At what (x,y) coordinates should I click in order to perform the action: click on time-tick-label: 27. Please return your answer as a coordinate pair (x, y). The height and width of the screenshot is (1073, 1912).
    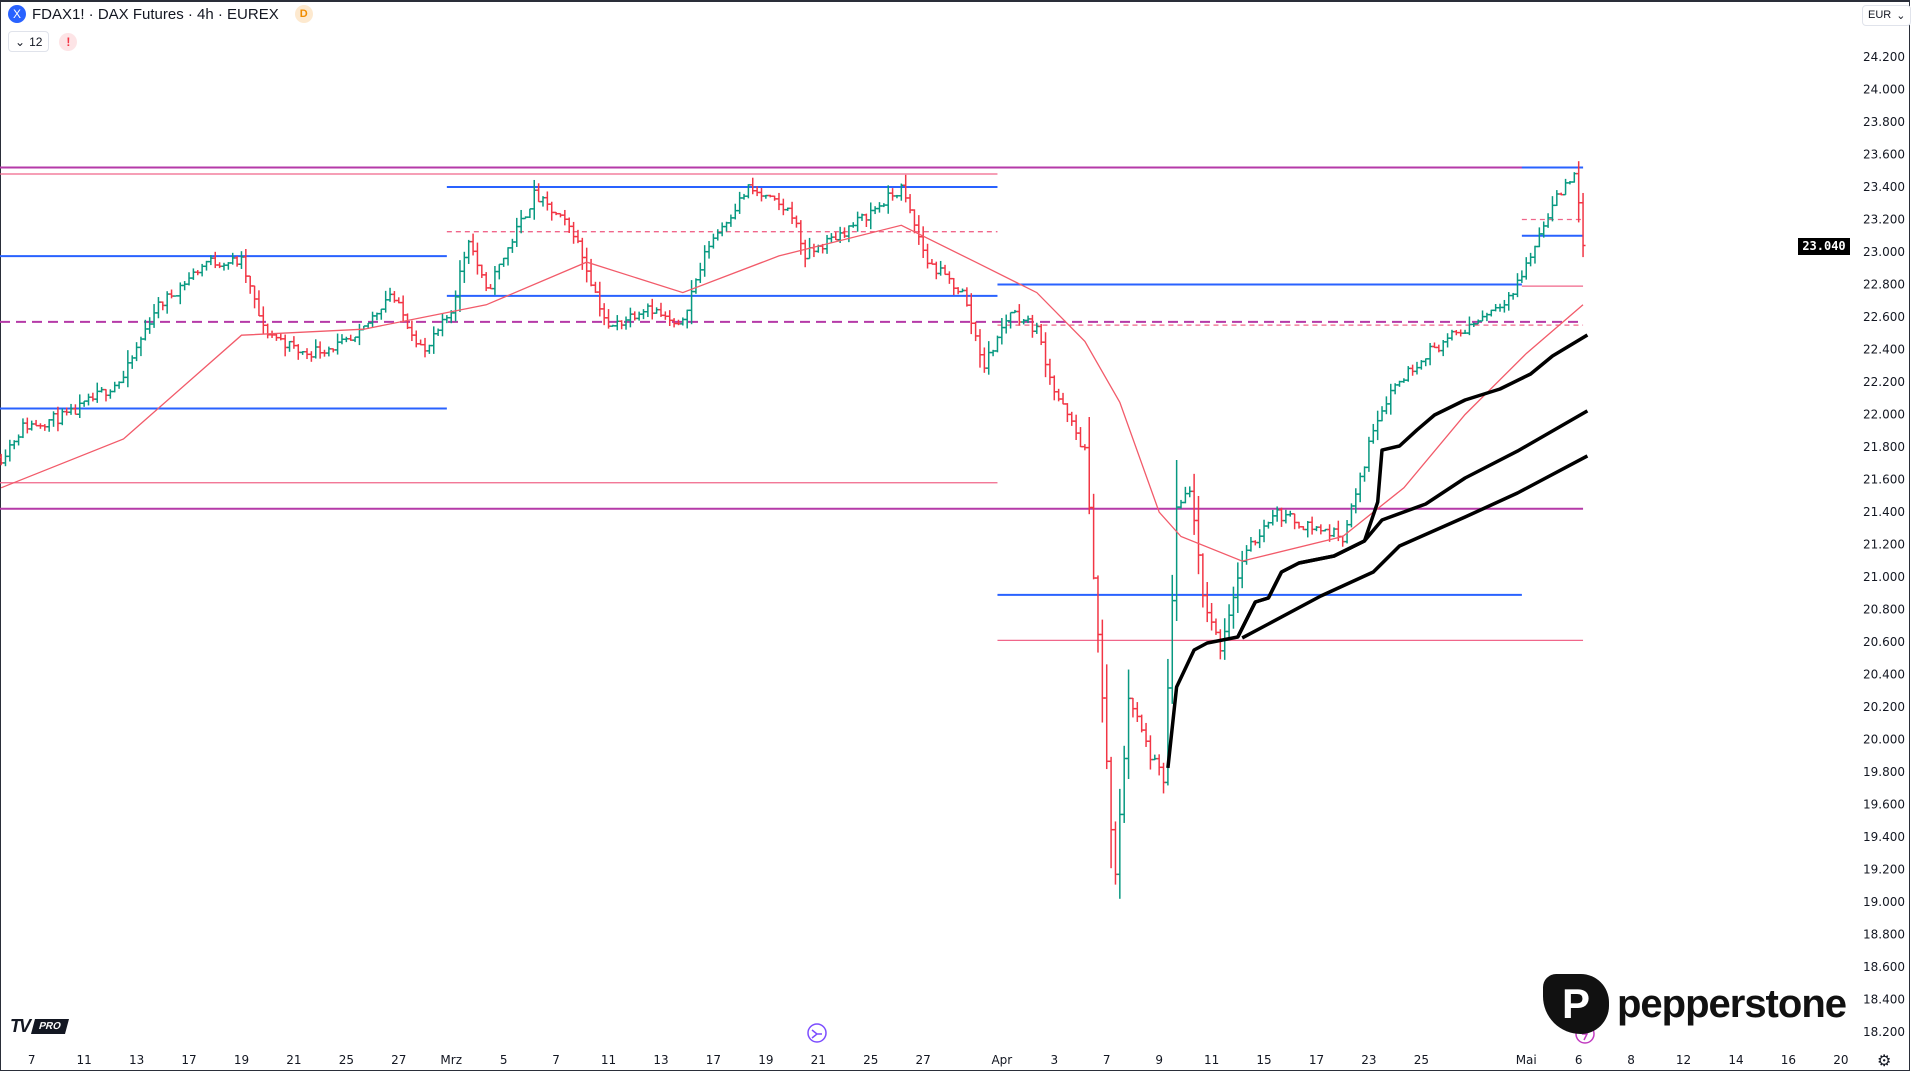
    Looking at the image, I should click on (398, 1060).